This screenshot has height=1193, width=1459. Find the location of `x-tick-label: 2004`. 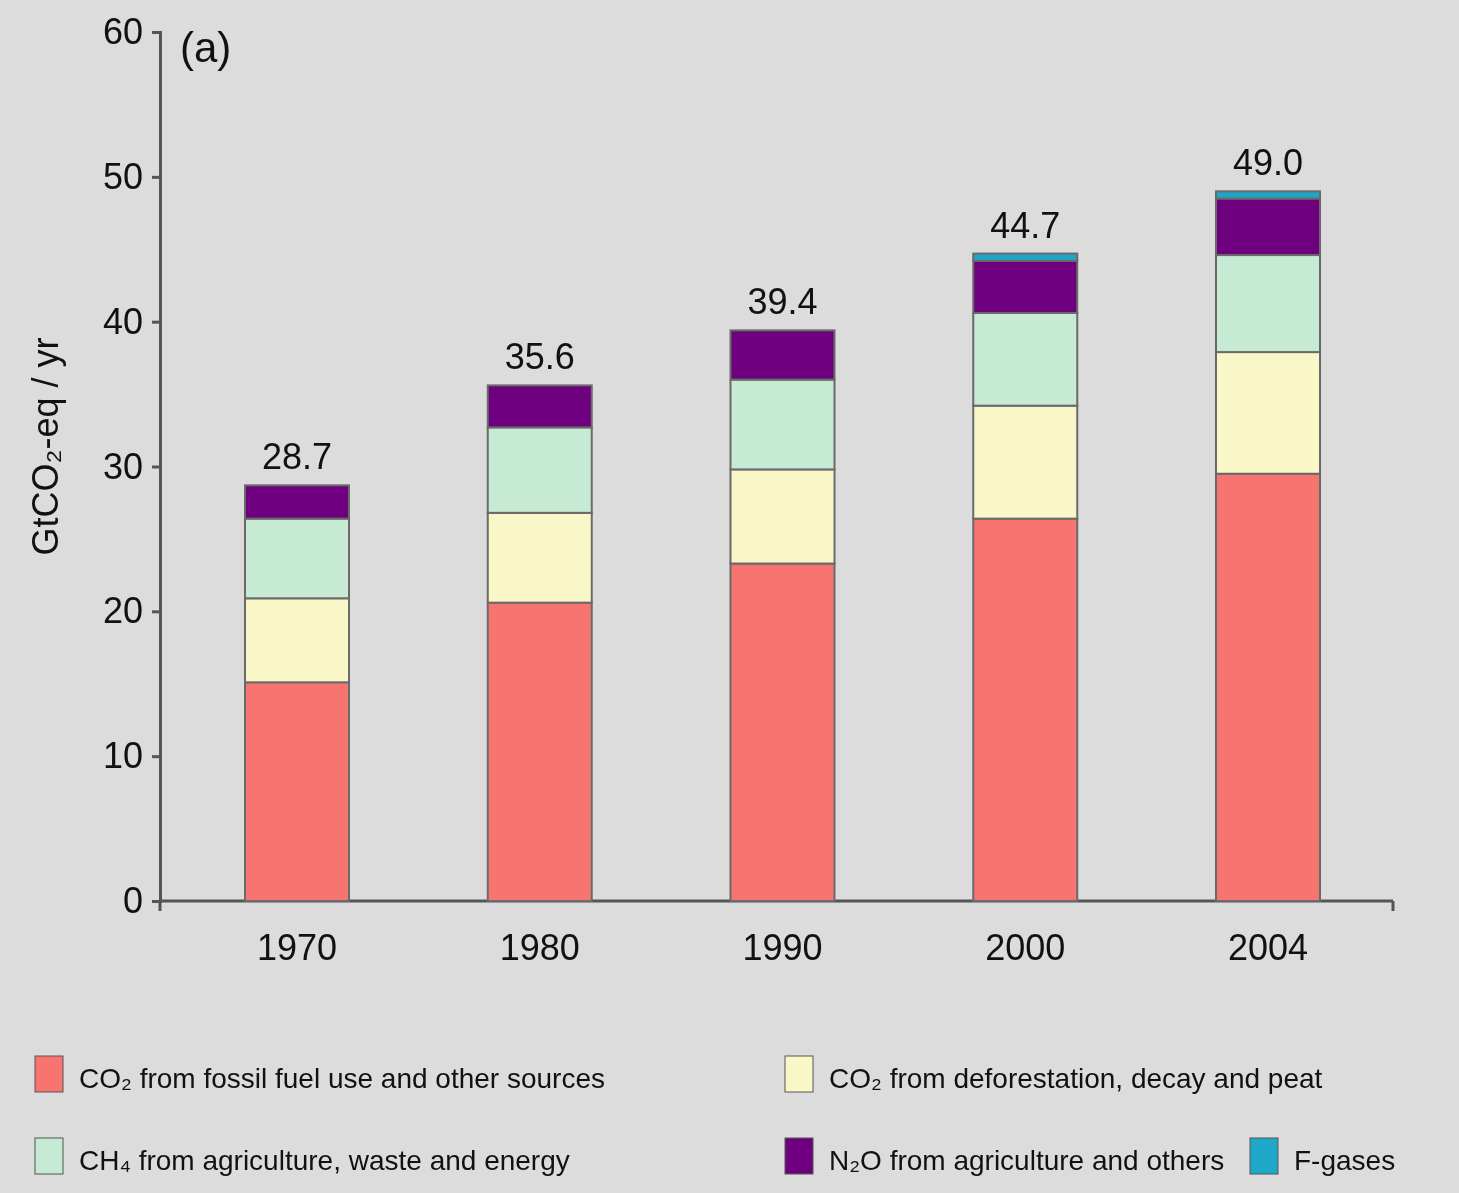

x-tick-label: 2004 is located at coordinates (1268, 947).